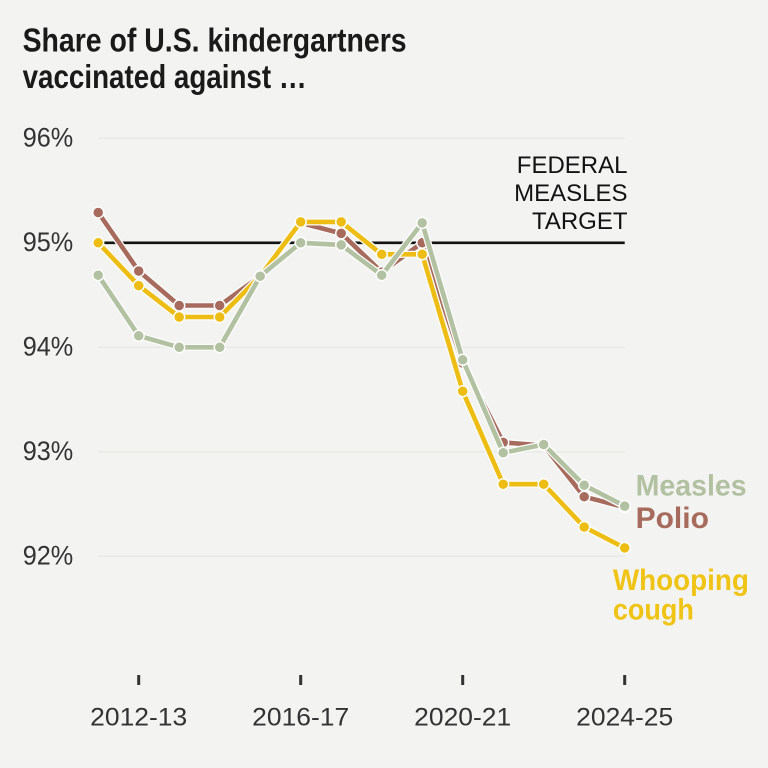 The image size is (768, 768). What do you see at coordinates (570, 193) in the screenshot?
I see `svg-text: MEASLES` at bounding box center [570, 193].